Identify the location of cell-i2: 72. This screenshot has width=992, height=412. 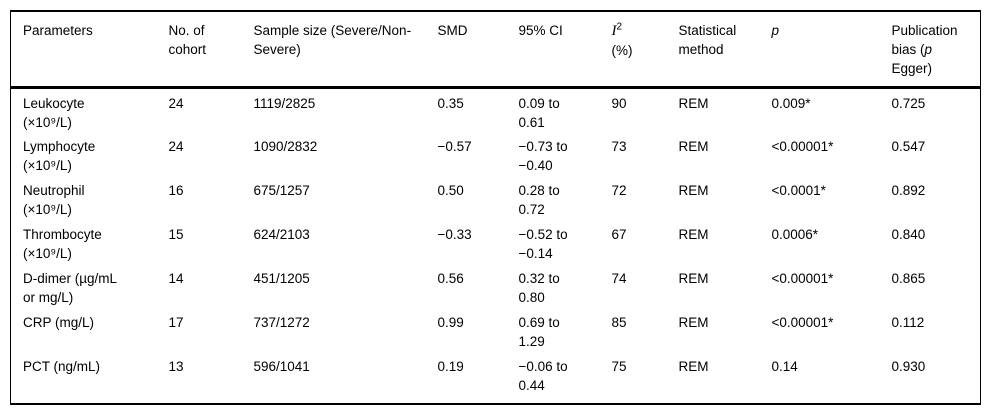
(619, 190).